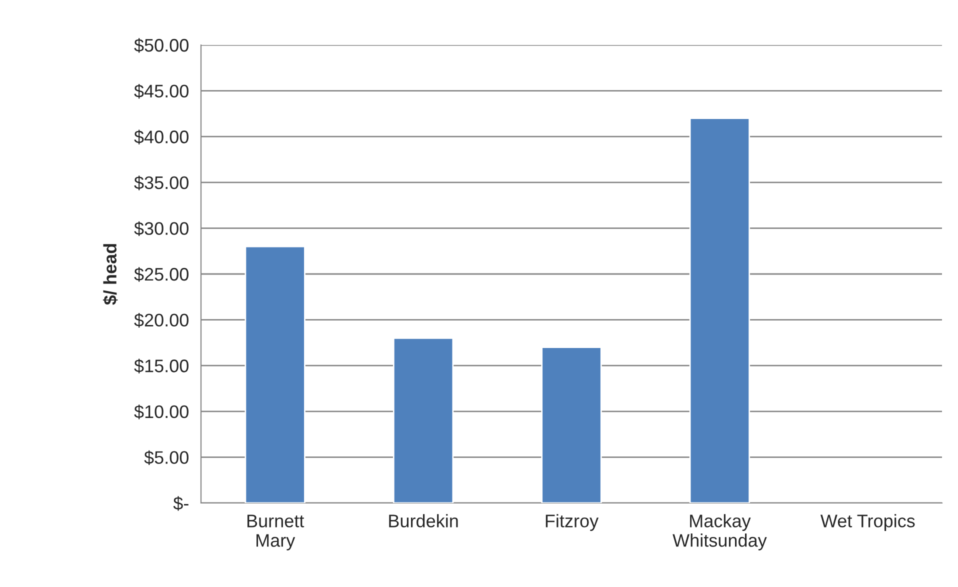 The image size is (958, 587). What do you see at coordinates (161, 366) in the screenshot?
I see `y-tick-label: $15.00` at bounding box center [161, 366].